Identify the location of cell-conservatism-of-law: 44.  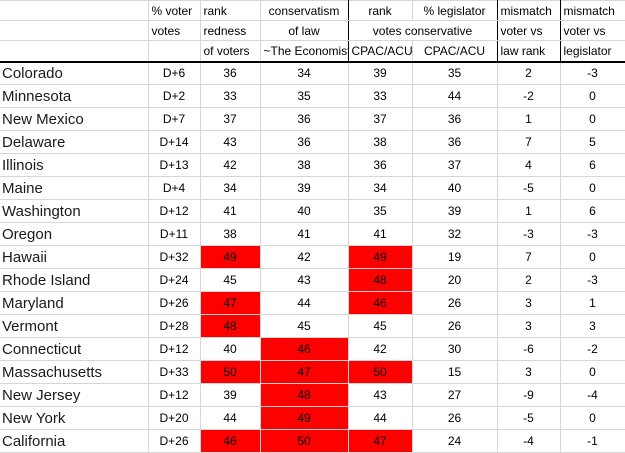
(304, 303).